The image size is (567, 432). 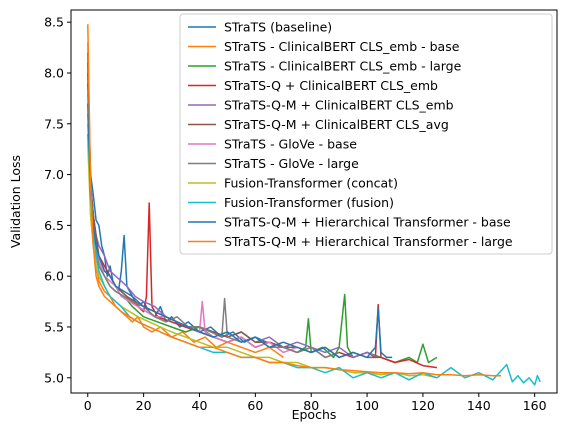 I want to click on y-tick-label: 7.5, so click(x=54, y=123).